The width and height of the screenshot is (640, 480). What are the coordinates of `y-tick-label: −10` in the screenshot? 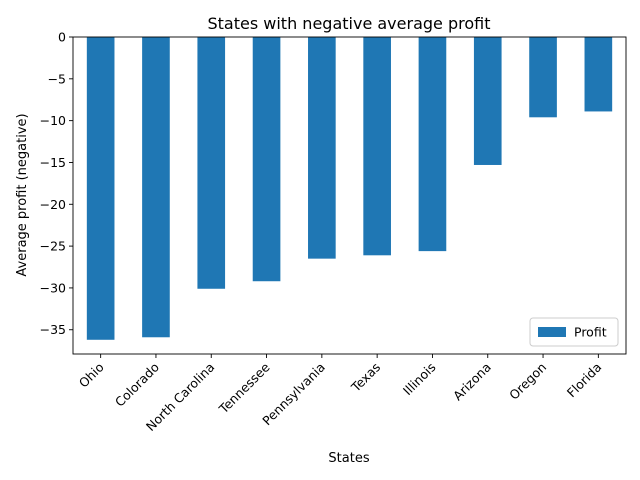 It's located at (53, 120).